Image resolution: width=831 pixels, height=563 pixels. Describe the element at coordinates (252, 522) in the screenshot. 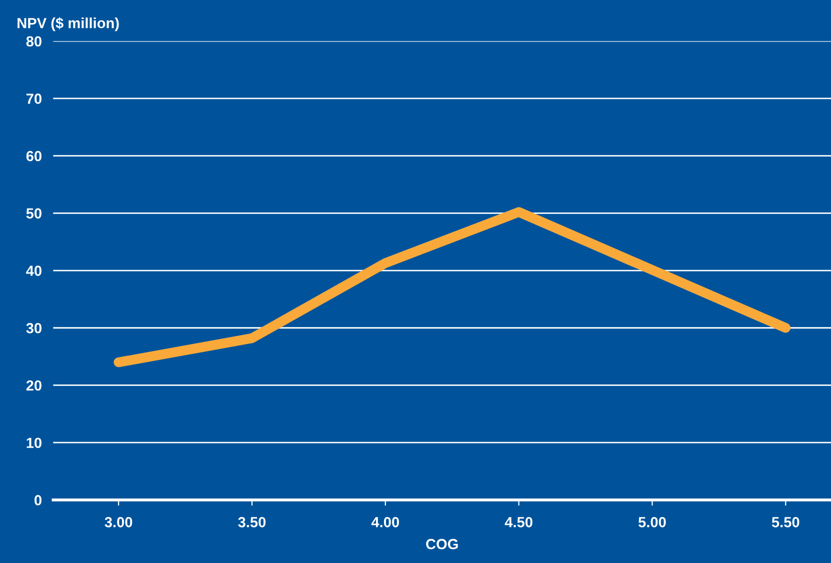

I see `x-tick-label: 3.50` at that location.